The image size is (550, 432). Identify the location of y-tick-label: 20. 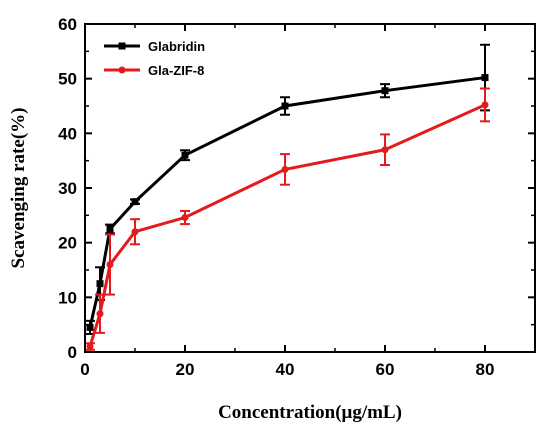
(67, 243).